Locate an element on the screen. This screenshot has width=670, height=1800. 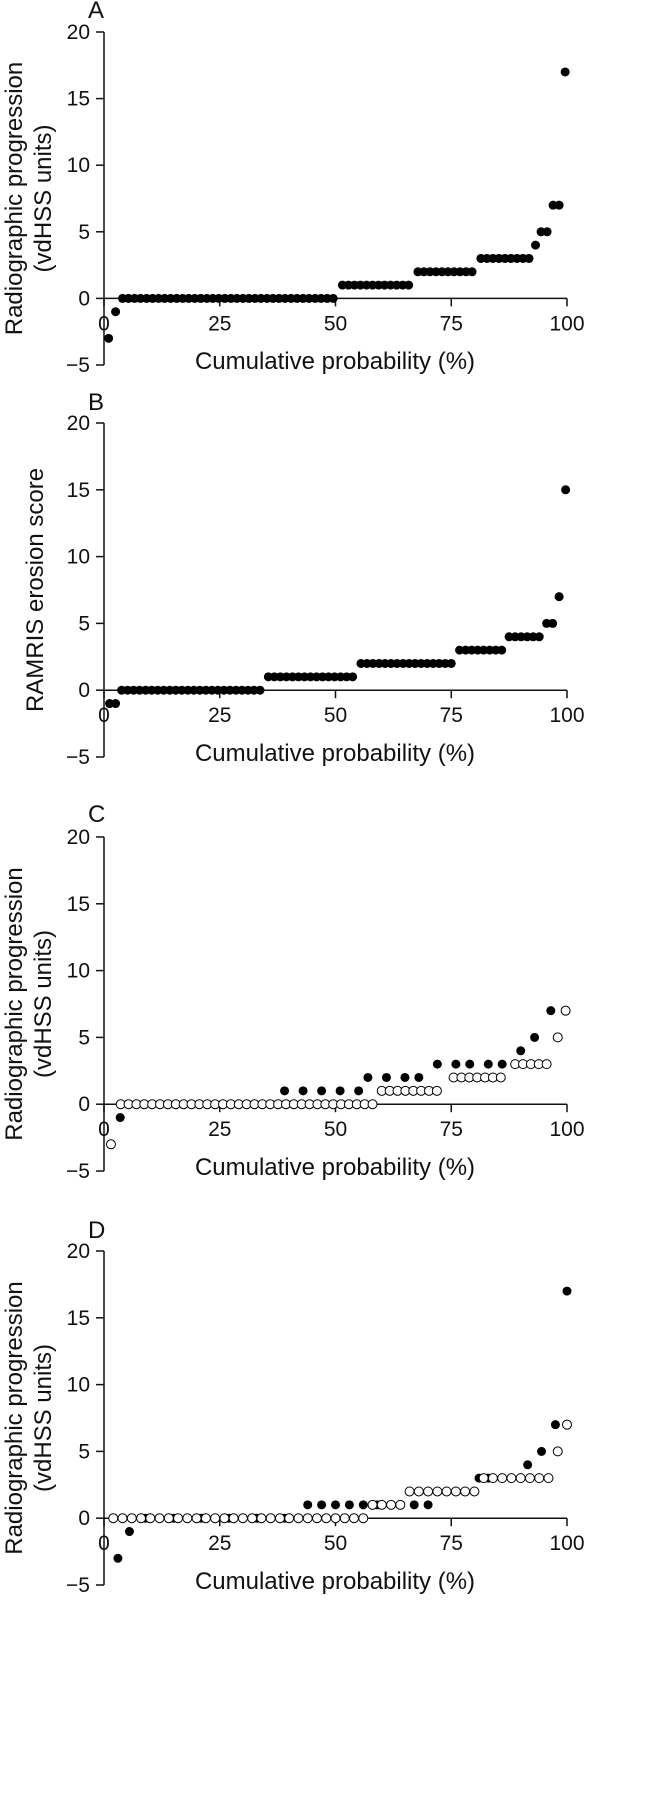
y-axis-label: RAMRIS erosion score is located at coordinates (35, 590).